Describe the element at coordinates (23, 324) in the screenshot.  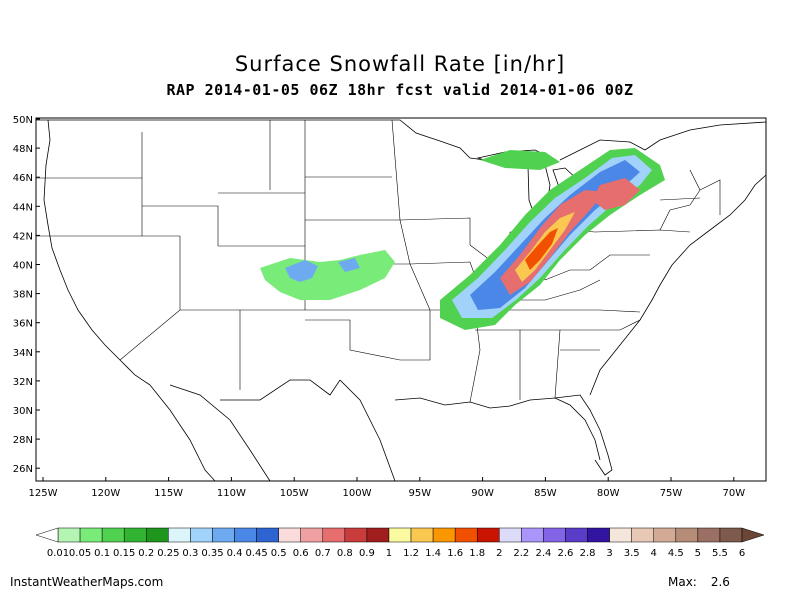
I see `lat-label: 36N` at that location.